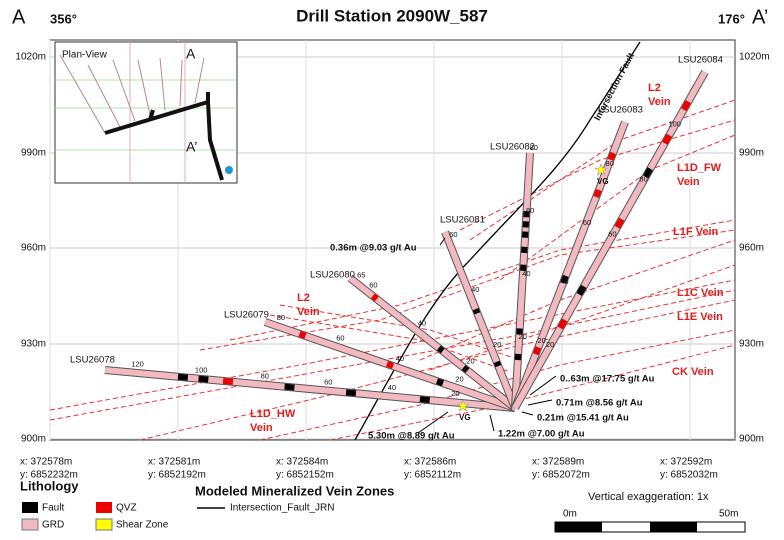 This screenshot has height=540, width=784. What do you see at coordinates (558, 462) in the screenshot?
I see `coordinate: x: 372589m` at bounding box center [558, 462].